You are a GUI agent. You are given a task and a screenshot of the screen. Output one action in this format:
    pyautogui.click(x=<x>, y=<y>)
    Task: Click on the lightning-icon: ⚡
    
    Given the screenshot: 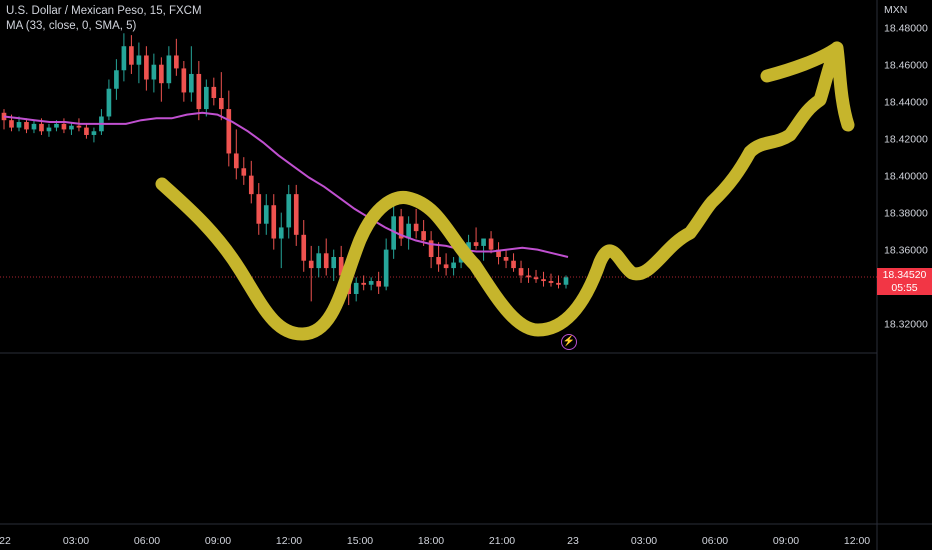 What is the action you would take?
    pyautogui.click(x=569, y=342)
    